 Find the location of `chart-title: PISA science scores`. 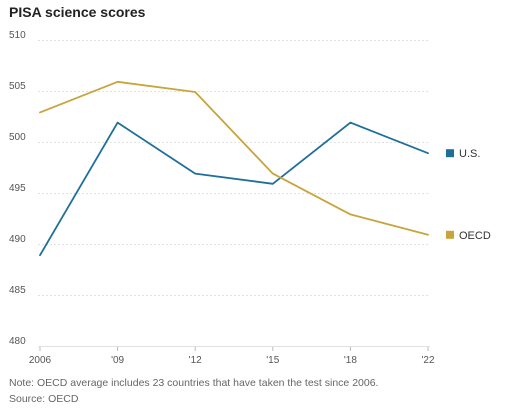

chart-title: PISA science scores is located at coordinates (77, 12).